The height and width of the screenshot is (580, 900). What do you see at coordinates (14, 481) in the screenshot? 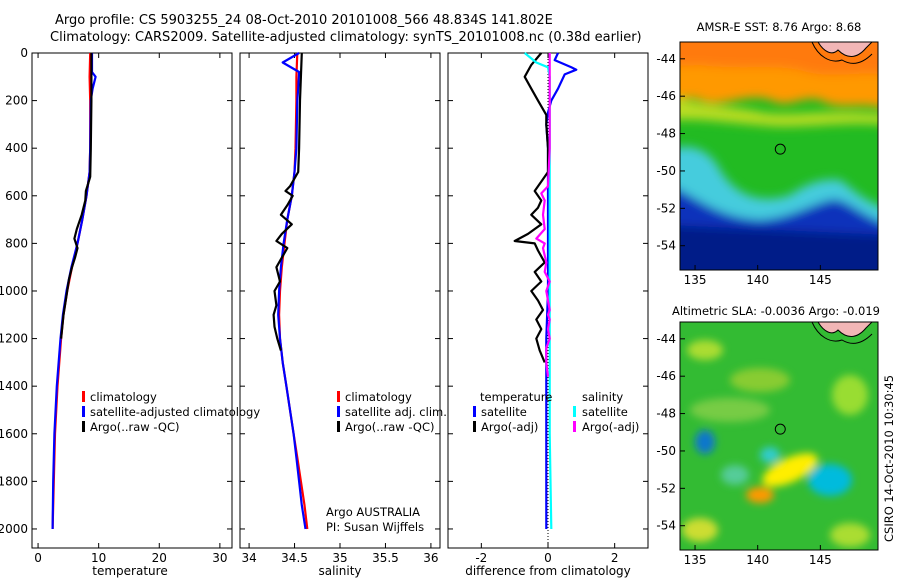
I see `y-tick-label: 1800` at bounding box center [14, 481].